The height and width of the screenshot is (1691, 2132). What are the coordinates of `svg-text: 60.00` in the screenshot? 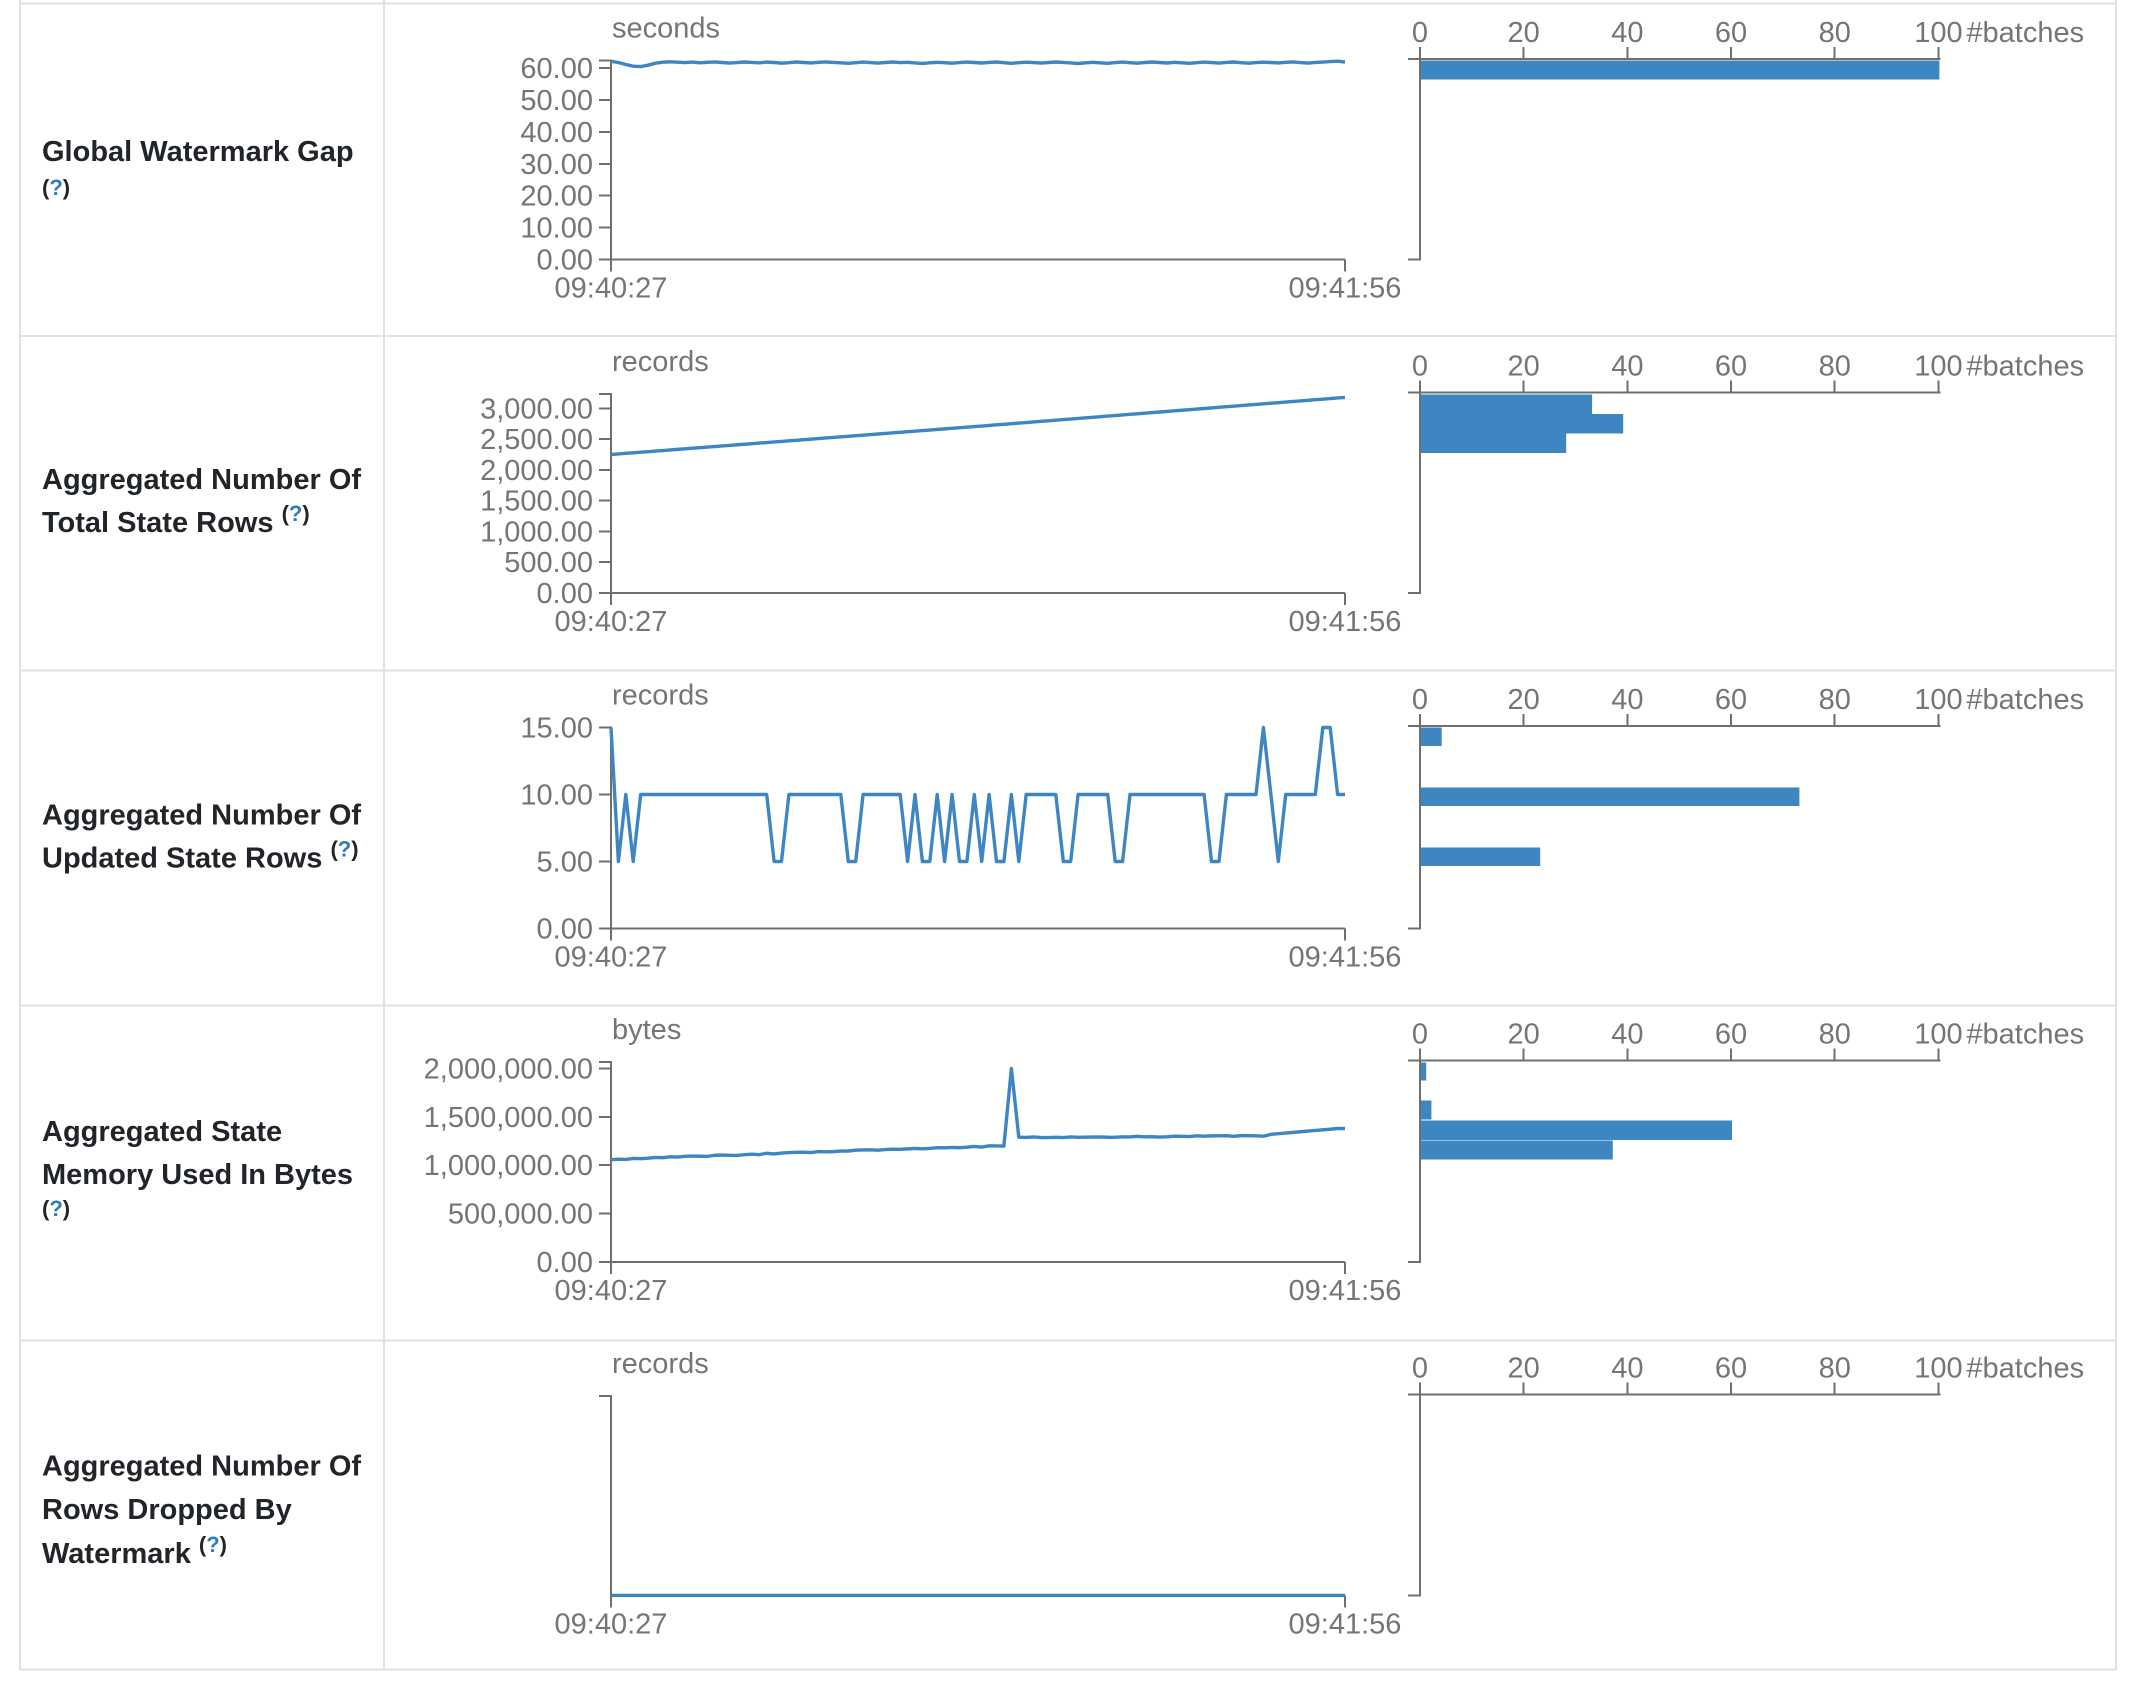 It's located at (556, 69).